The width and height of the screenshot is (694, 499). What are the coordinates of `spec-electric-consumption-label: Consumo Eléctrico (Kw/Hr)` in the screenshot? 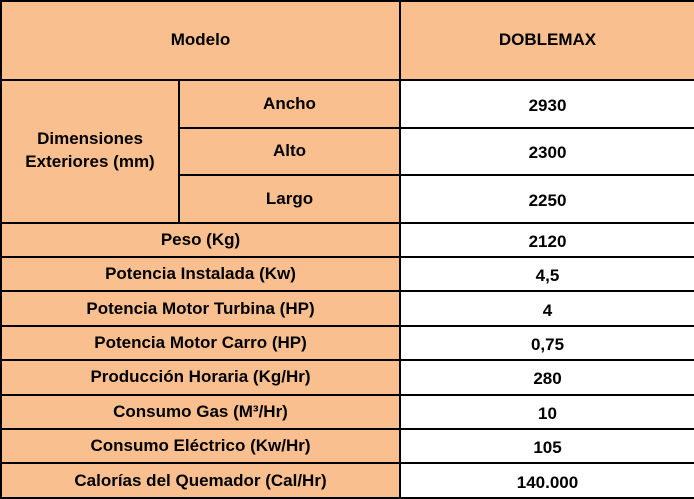 It's located at (200, 446).